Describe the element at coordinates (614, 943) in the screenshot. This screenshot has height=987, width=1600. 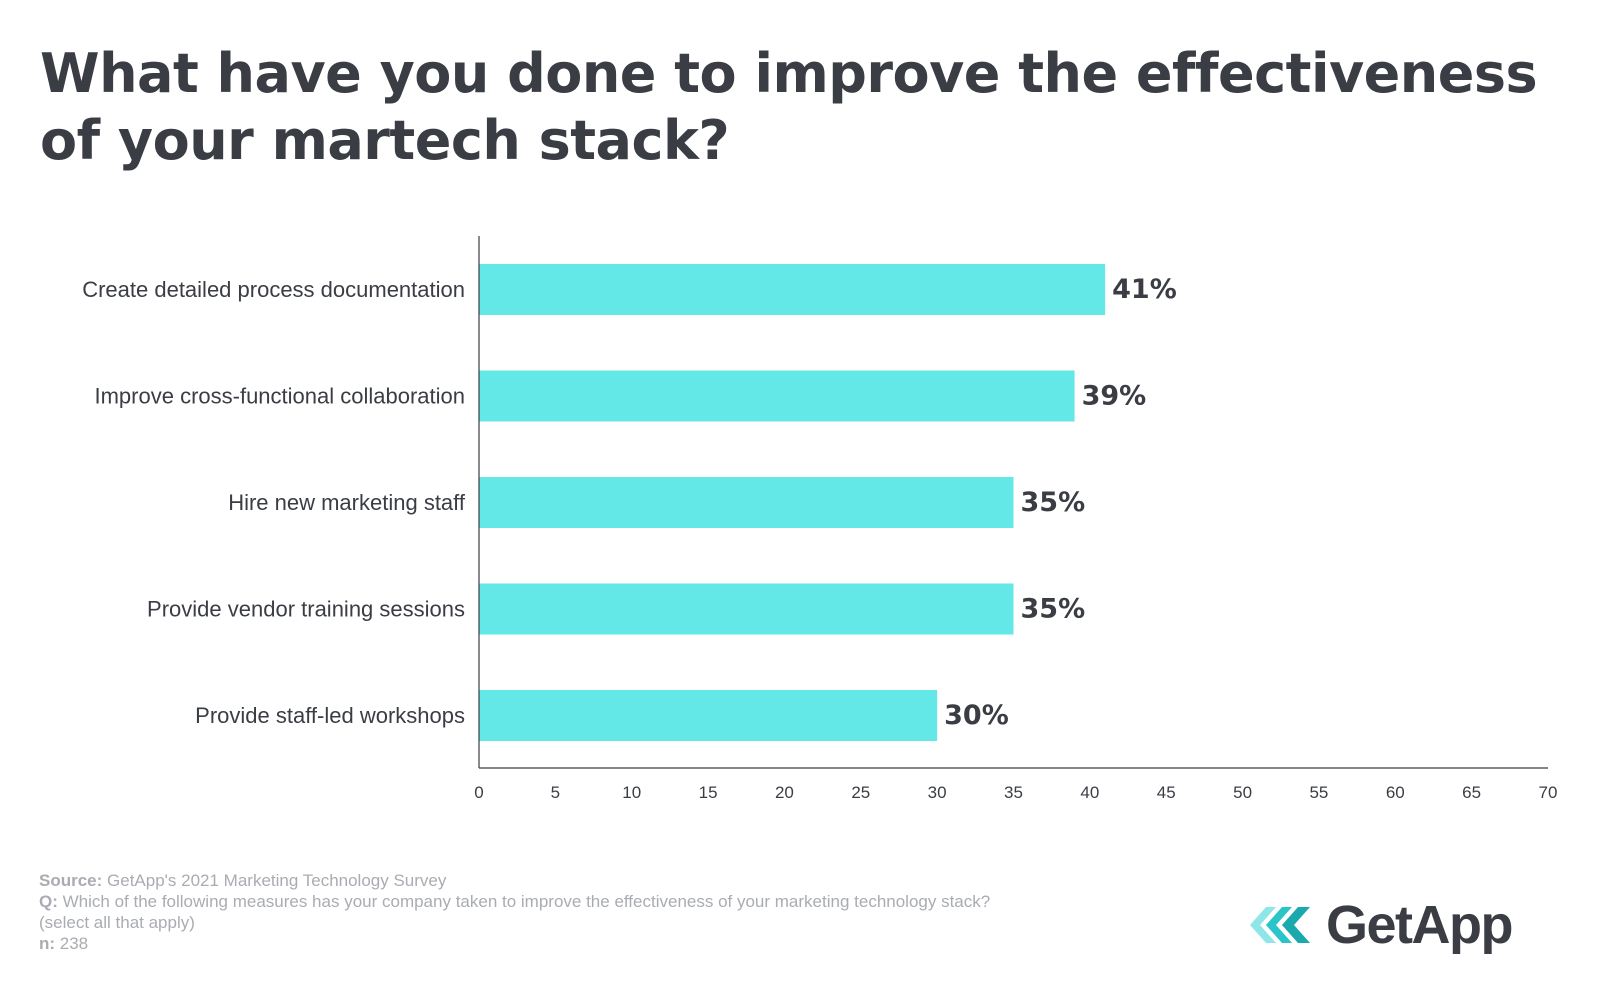
I see `sample-line: n: 238` at that location.